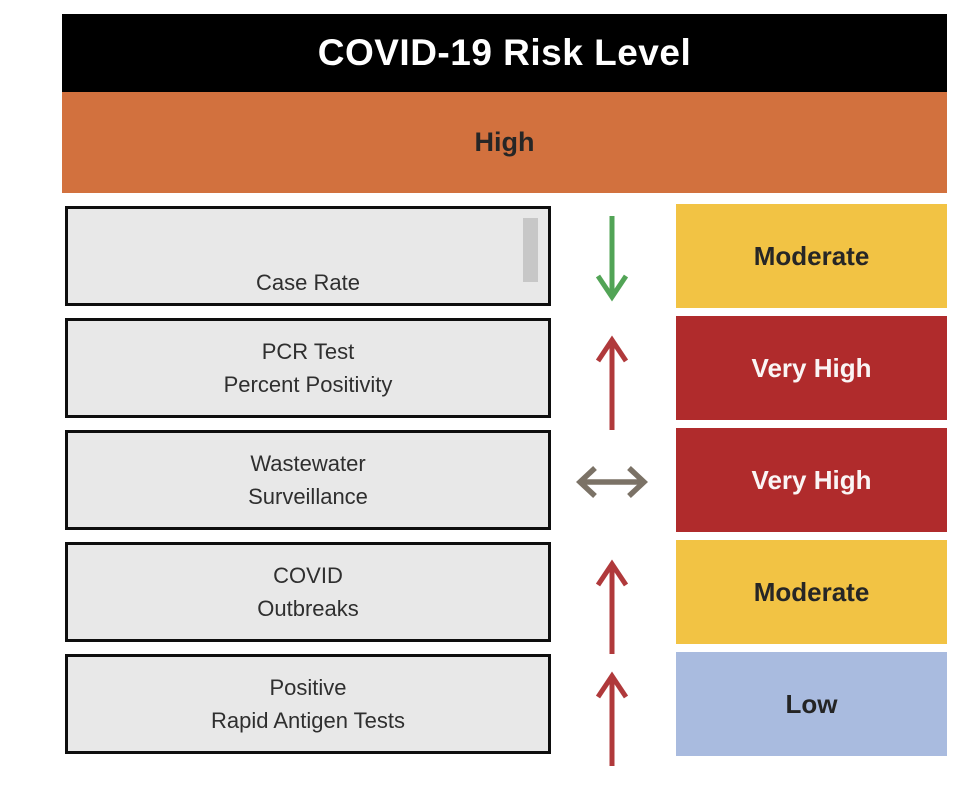  What do you see at coordinates (308, 687) in the screenshot?
I see `indicator-label: Positive` at bounding box center [308, 687].